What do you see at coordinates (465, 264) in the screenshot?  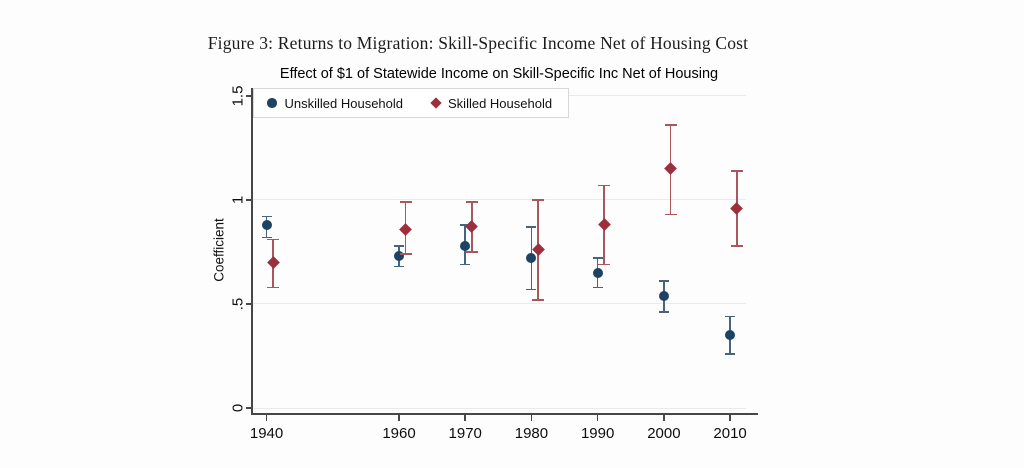 I see `errorbar-cap-bottom-unskilled-1970` at bounding box center [465, 264].